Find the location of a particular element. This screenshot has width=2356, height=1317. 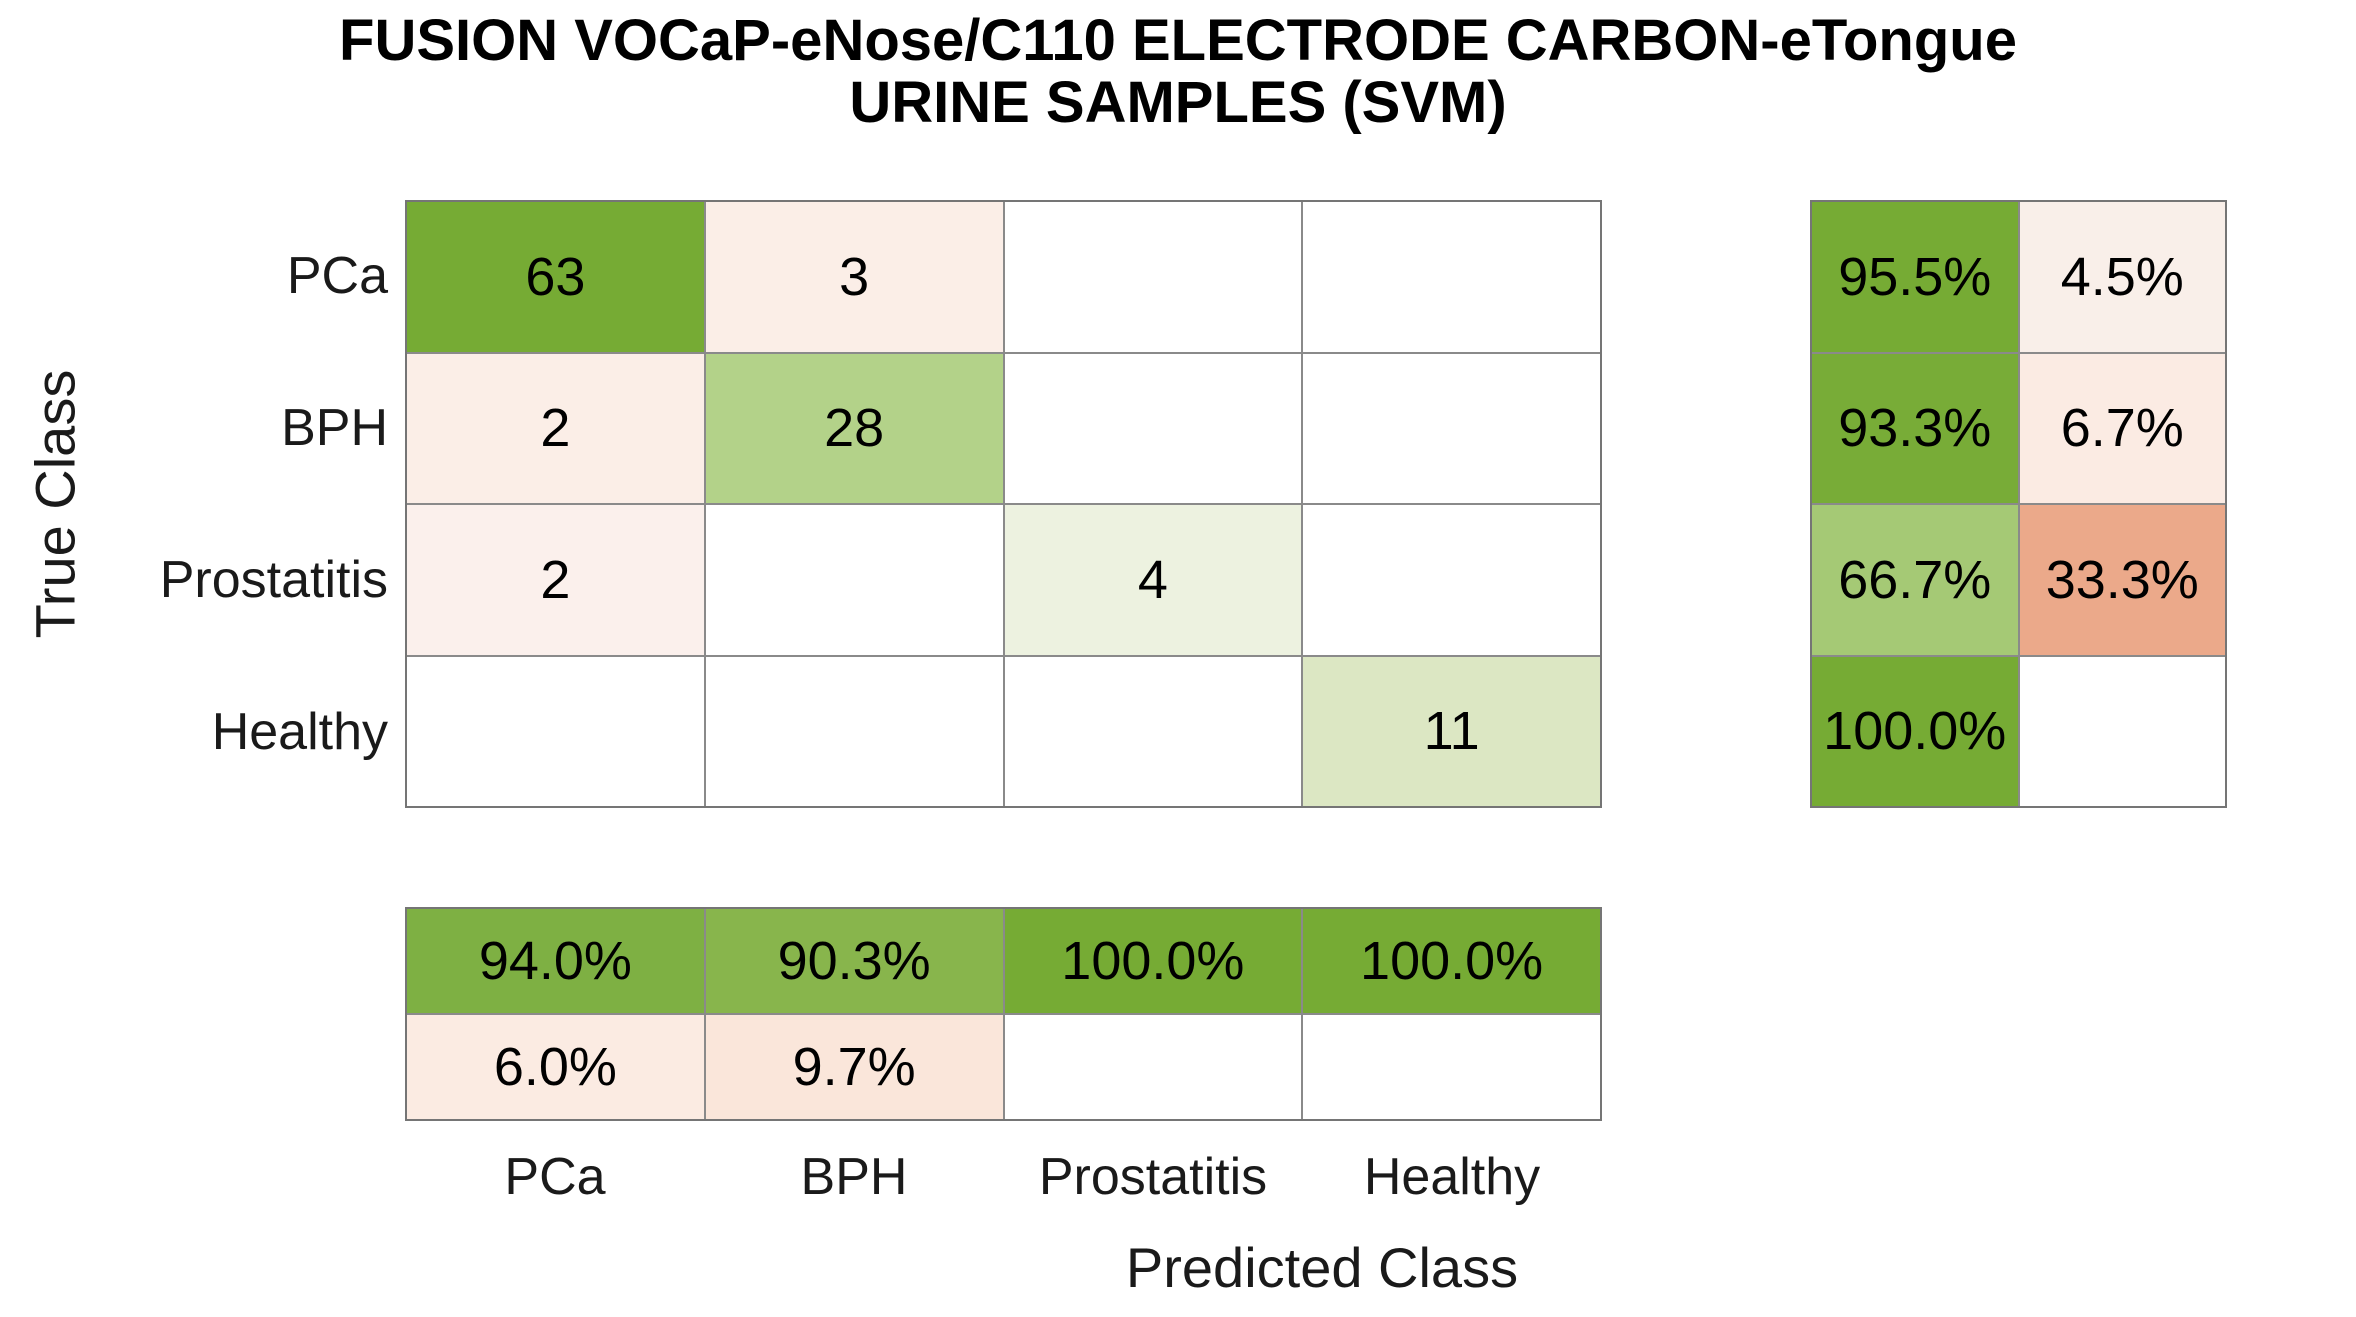

matrix-cell: 11 is located at coordinates (1451, 731).